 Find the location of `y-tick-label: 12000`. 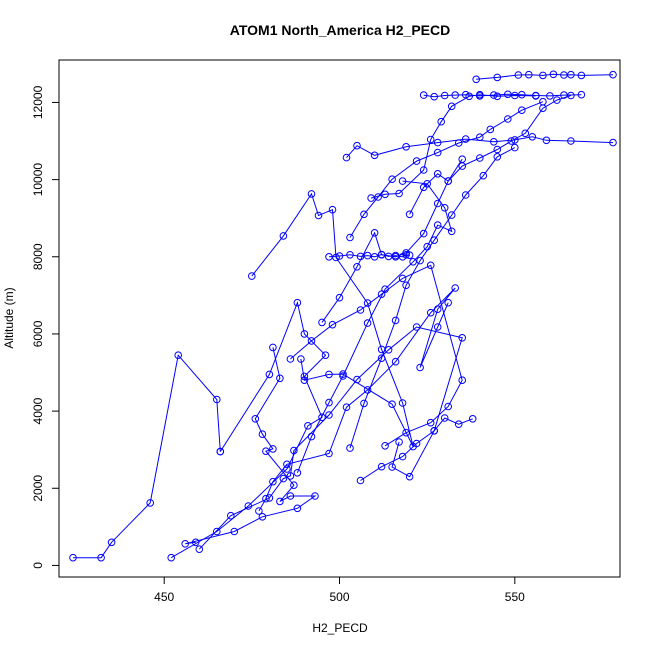

y-tick-label: 12000 is located at coordinates (38, 102).